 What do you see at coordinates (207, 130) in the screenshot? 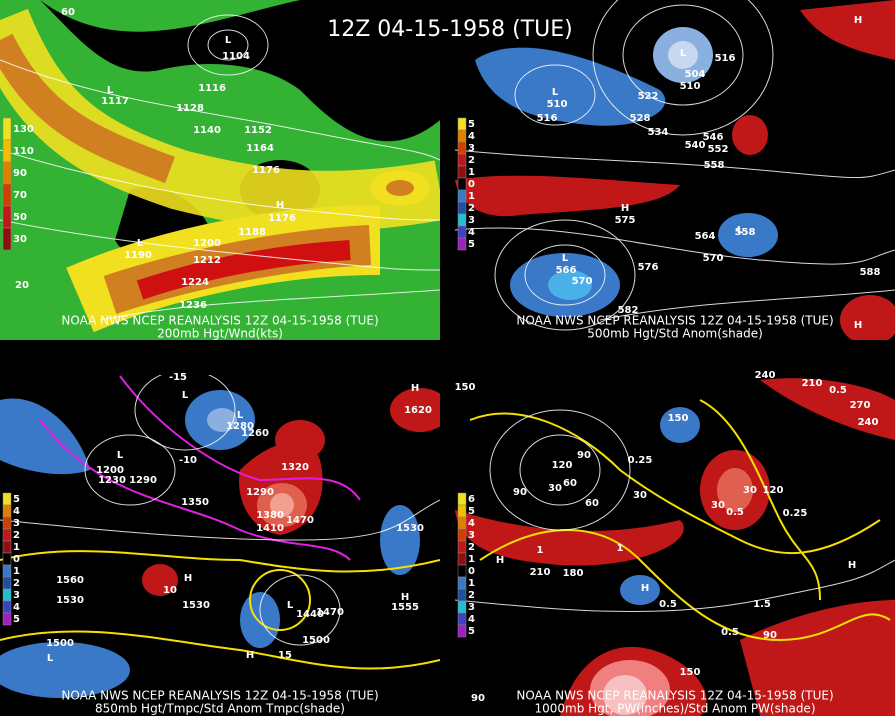
I see `contour-label: 1140` at bounding box center [207, 130].